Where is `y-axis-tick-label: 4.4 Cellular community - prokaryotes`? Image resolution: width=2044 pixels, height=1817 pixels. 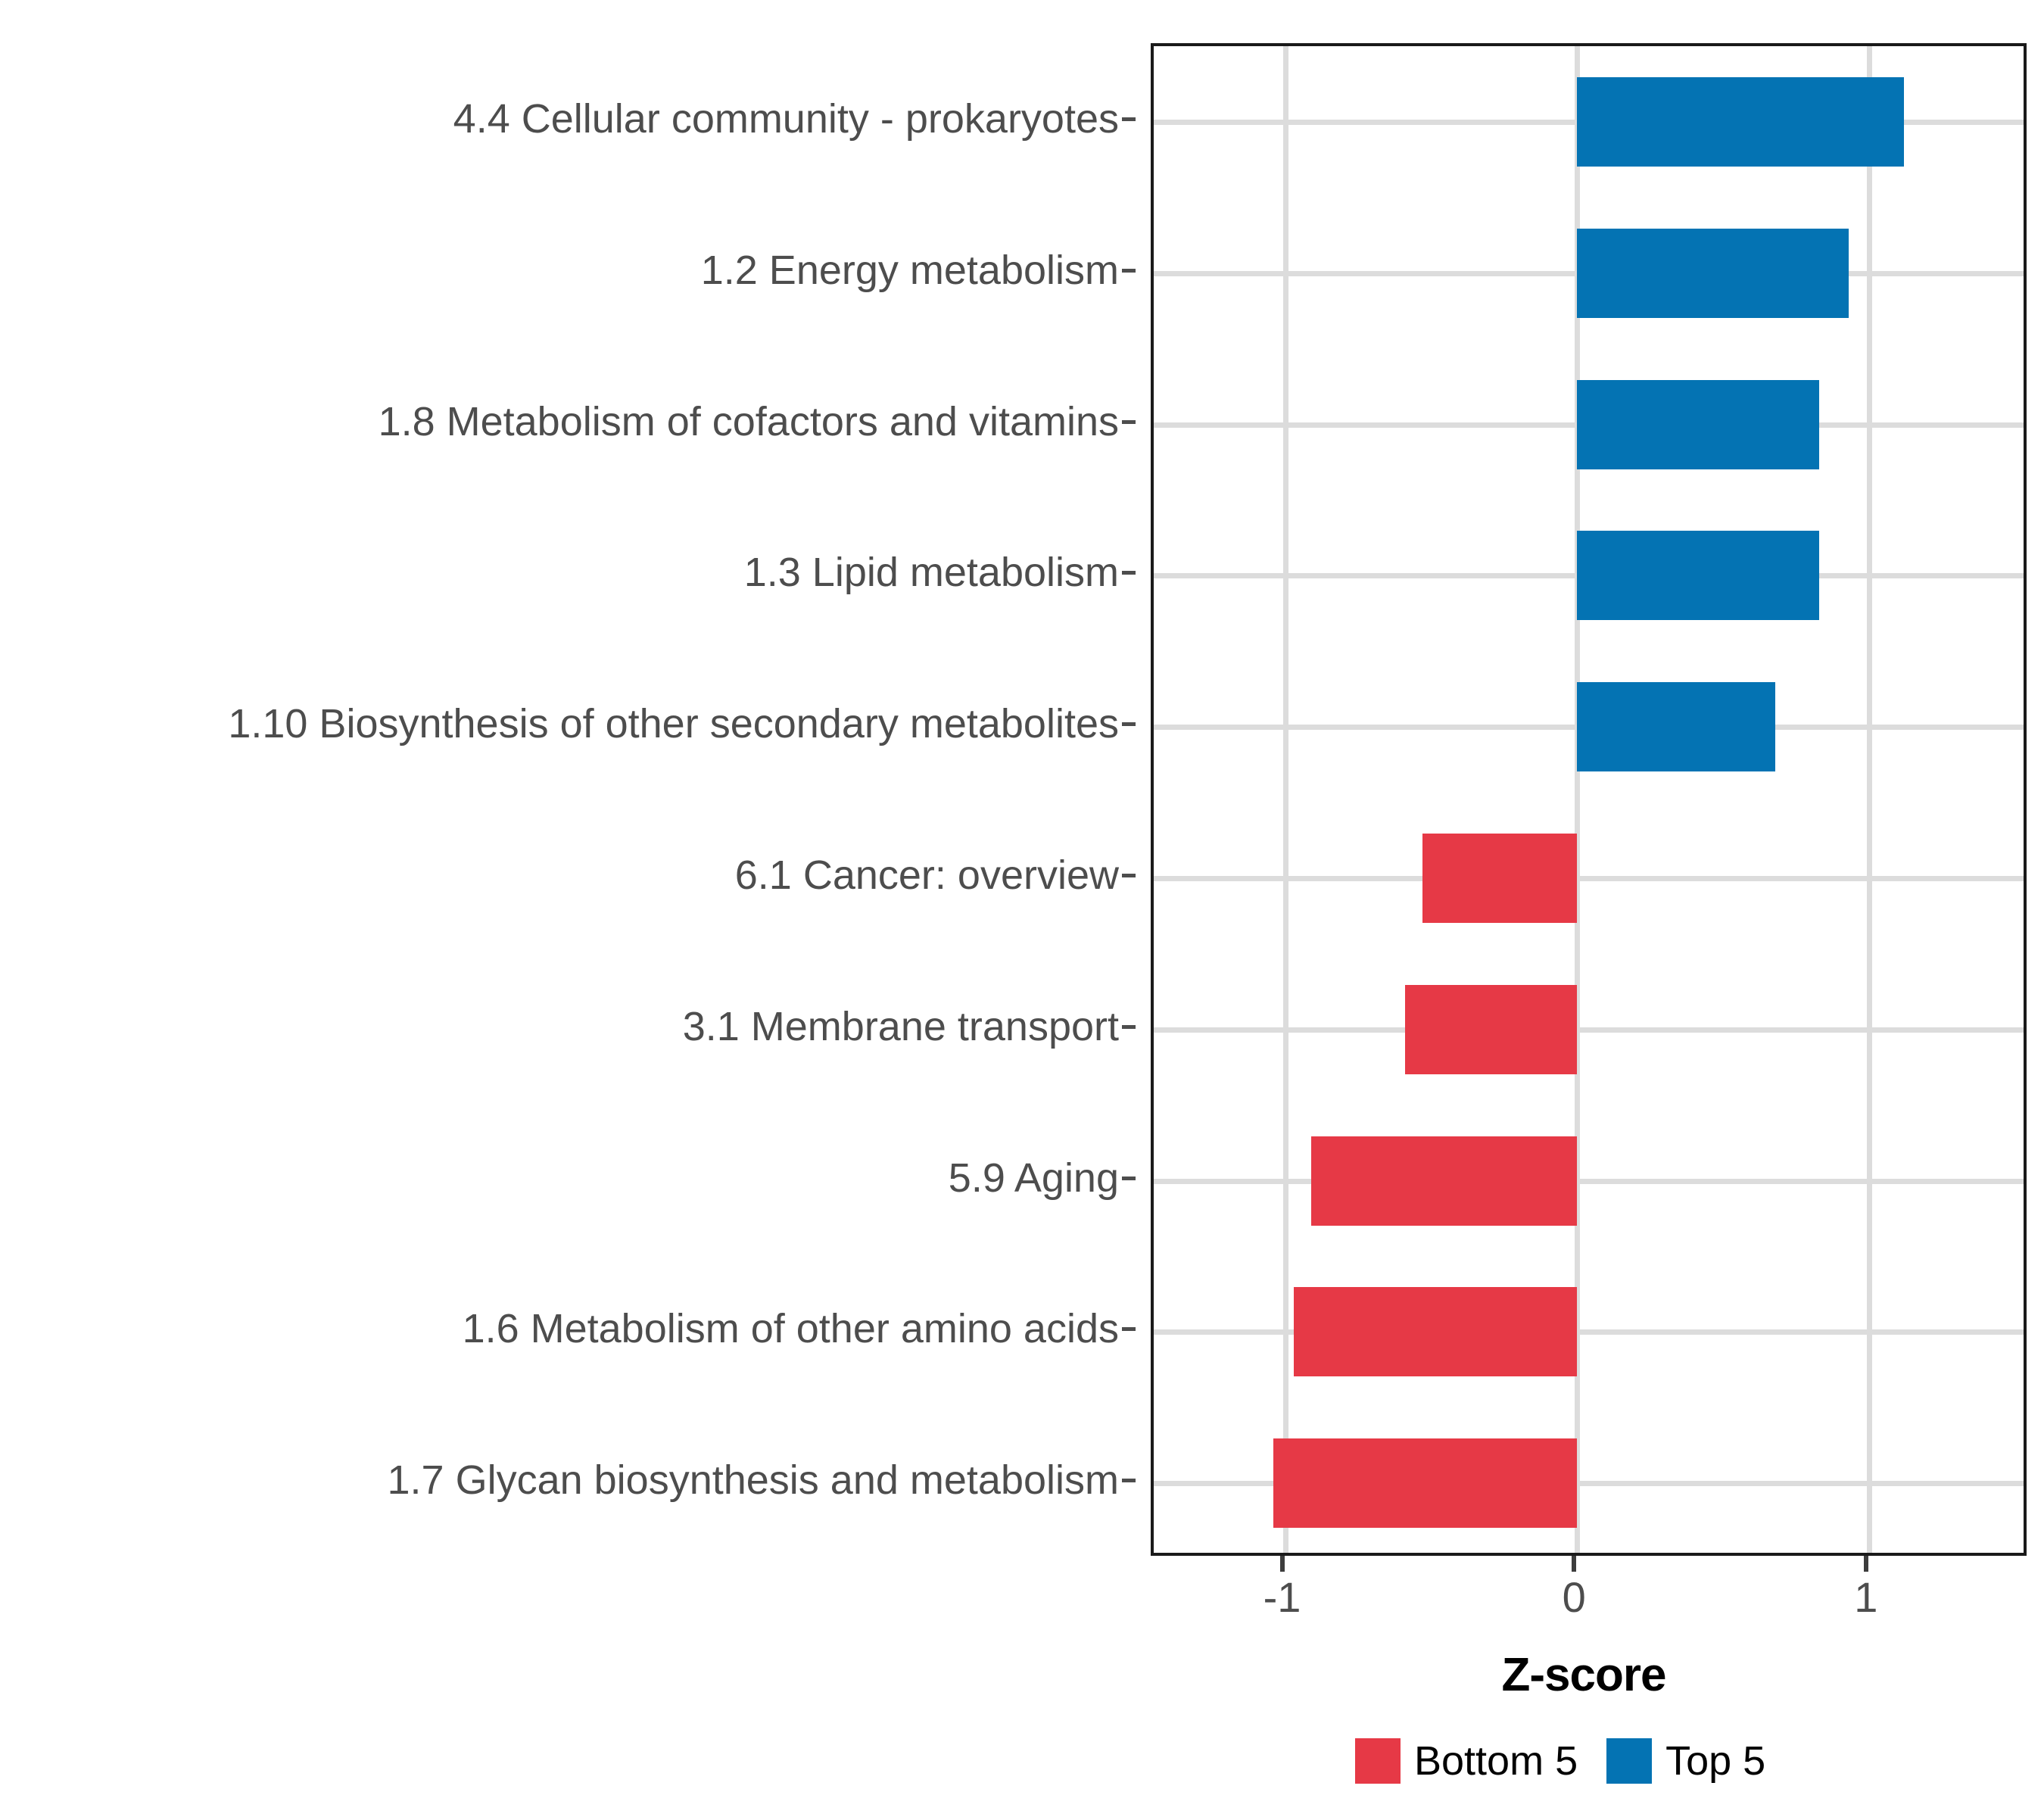 y-axis-tick-label: 4.4 Cellular community - prokaryotes is located at coordinates (786, 118).